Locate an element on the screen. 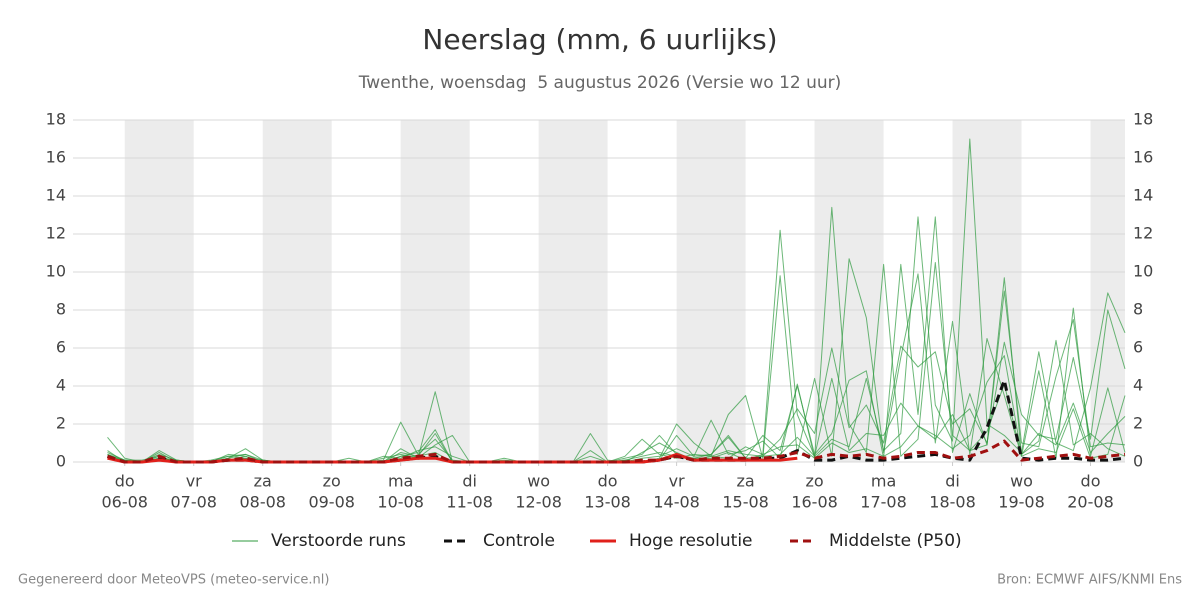  chart-title: Neerslag (mm, 6 uurlijks) is located at coordinates (599, 39).